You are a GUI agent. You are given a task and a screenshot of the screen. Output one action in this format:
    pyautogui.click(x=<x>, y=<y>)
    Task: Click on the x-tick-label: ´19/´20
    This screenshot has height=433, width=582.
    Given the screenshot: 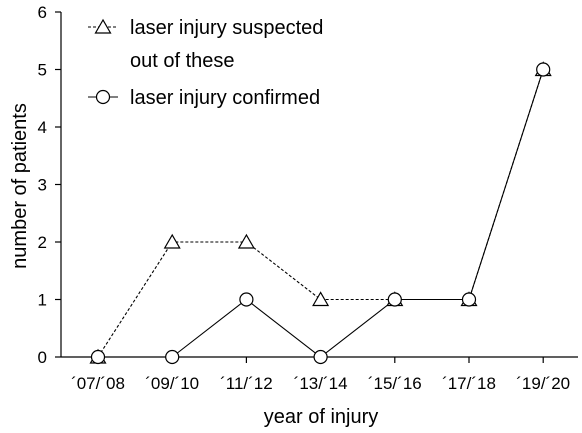 What is the action you would take?
    pyautogui.click(x=543, y=383)
    